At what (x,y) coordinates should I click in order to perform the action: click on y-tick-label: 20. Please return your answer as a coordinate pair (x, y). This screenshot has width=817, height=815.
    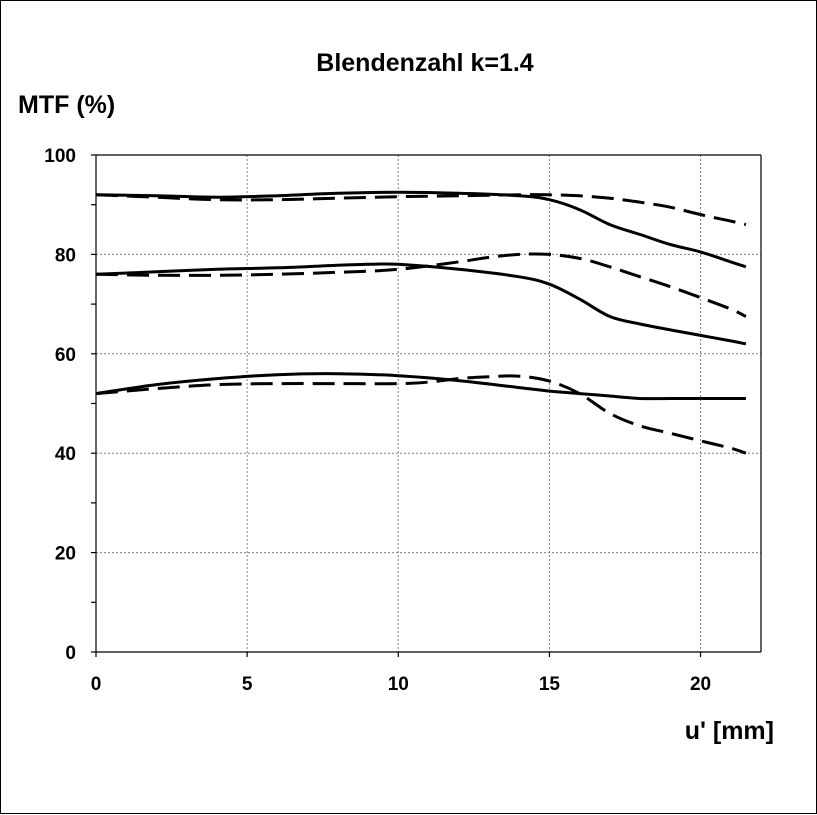
    Looking at the image, I should click on (65, 554).